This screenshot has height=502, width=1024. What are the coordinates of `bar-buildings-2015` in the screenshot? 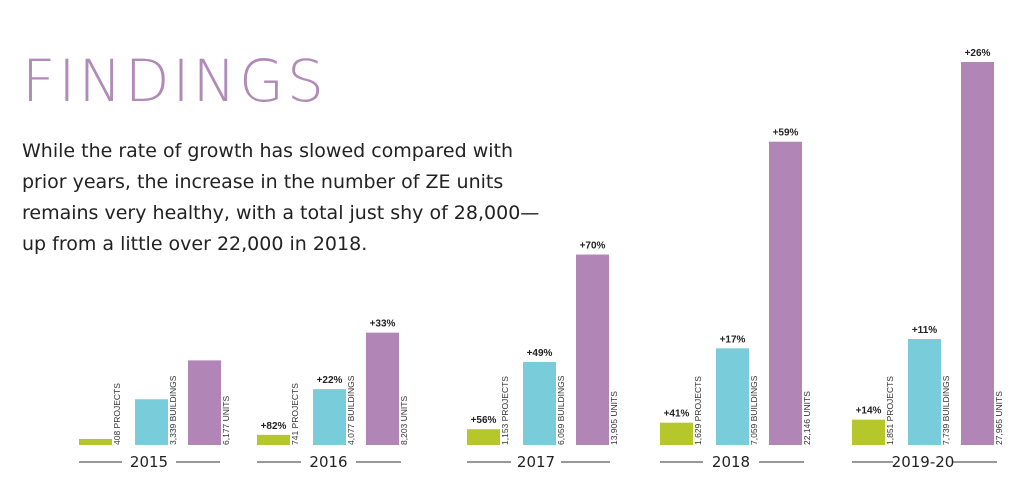 It's located at (151, 422).